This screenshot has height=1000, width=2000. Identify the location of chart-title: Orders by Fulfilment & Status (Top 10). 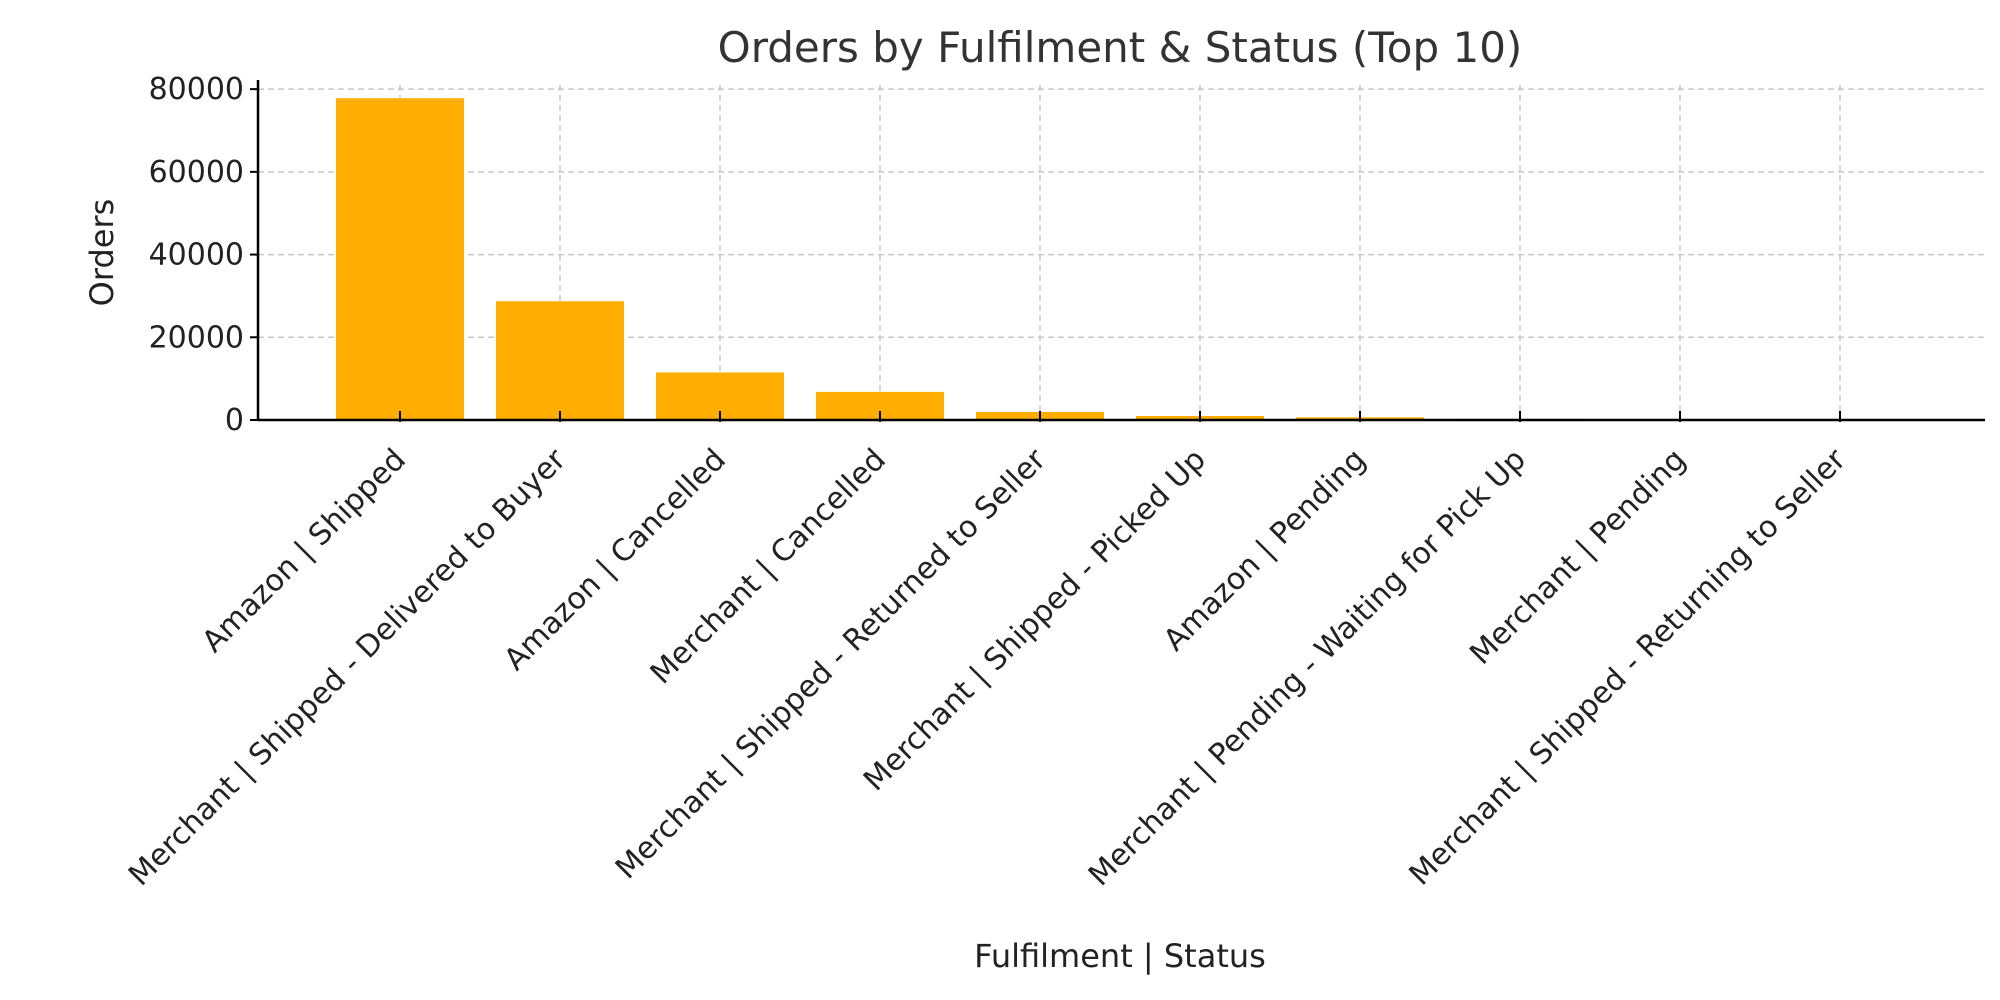
(1120, 47).